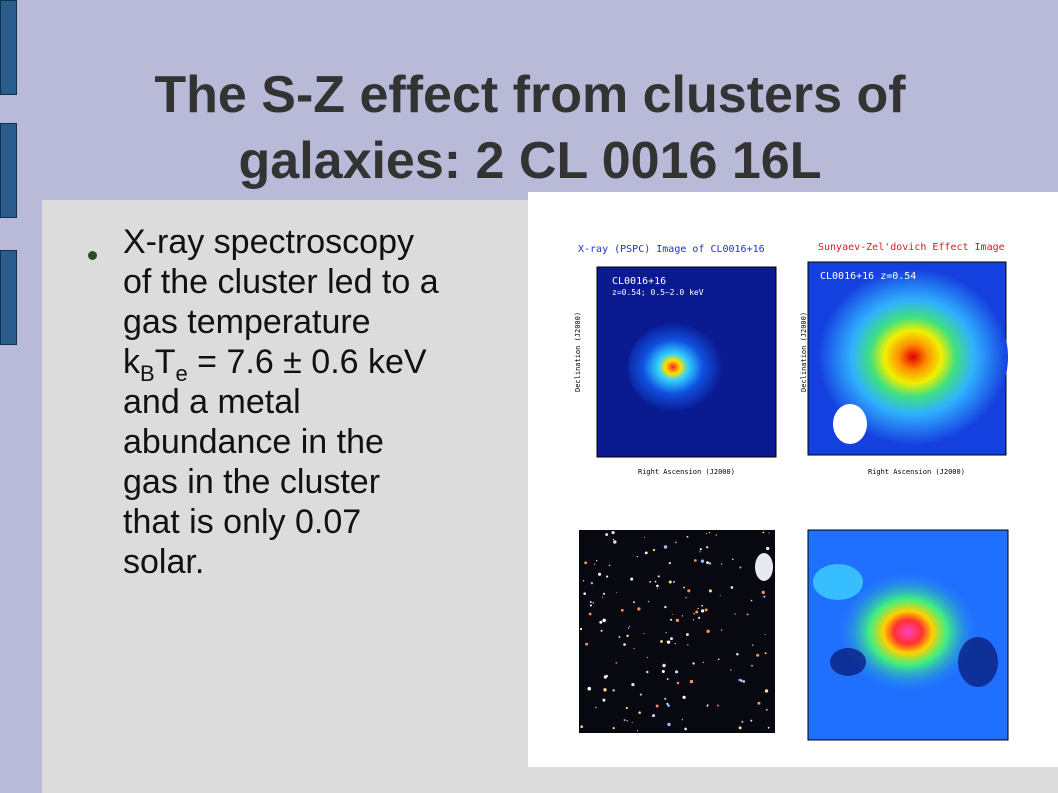 This screenshot has width=1058, height=793. What do you see at coordinates (131, 362) in the screenshot?
I see `symbol: k` at bounding box center [131, 362].